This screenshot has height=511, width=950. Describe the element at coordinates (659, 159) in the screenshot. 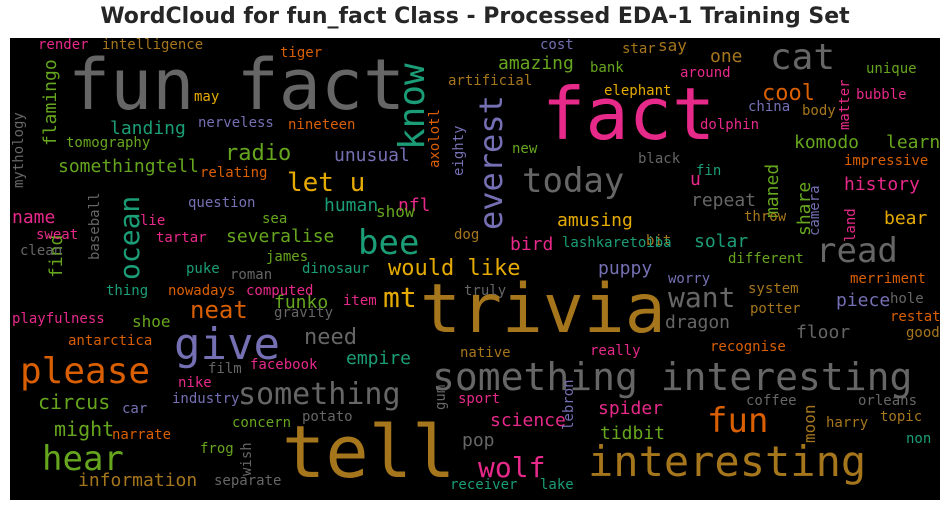

I see `word-black: black` at that location.